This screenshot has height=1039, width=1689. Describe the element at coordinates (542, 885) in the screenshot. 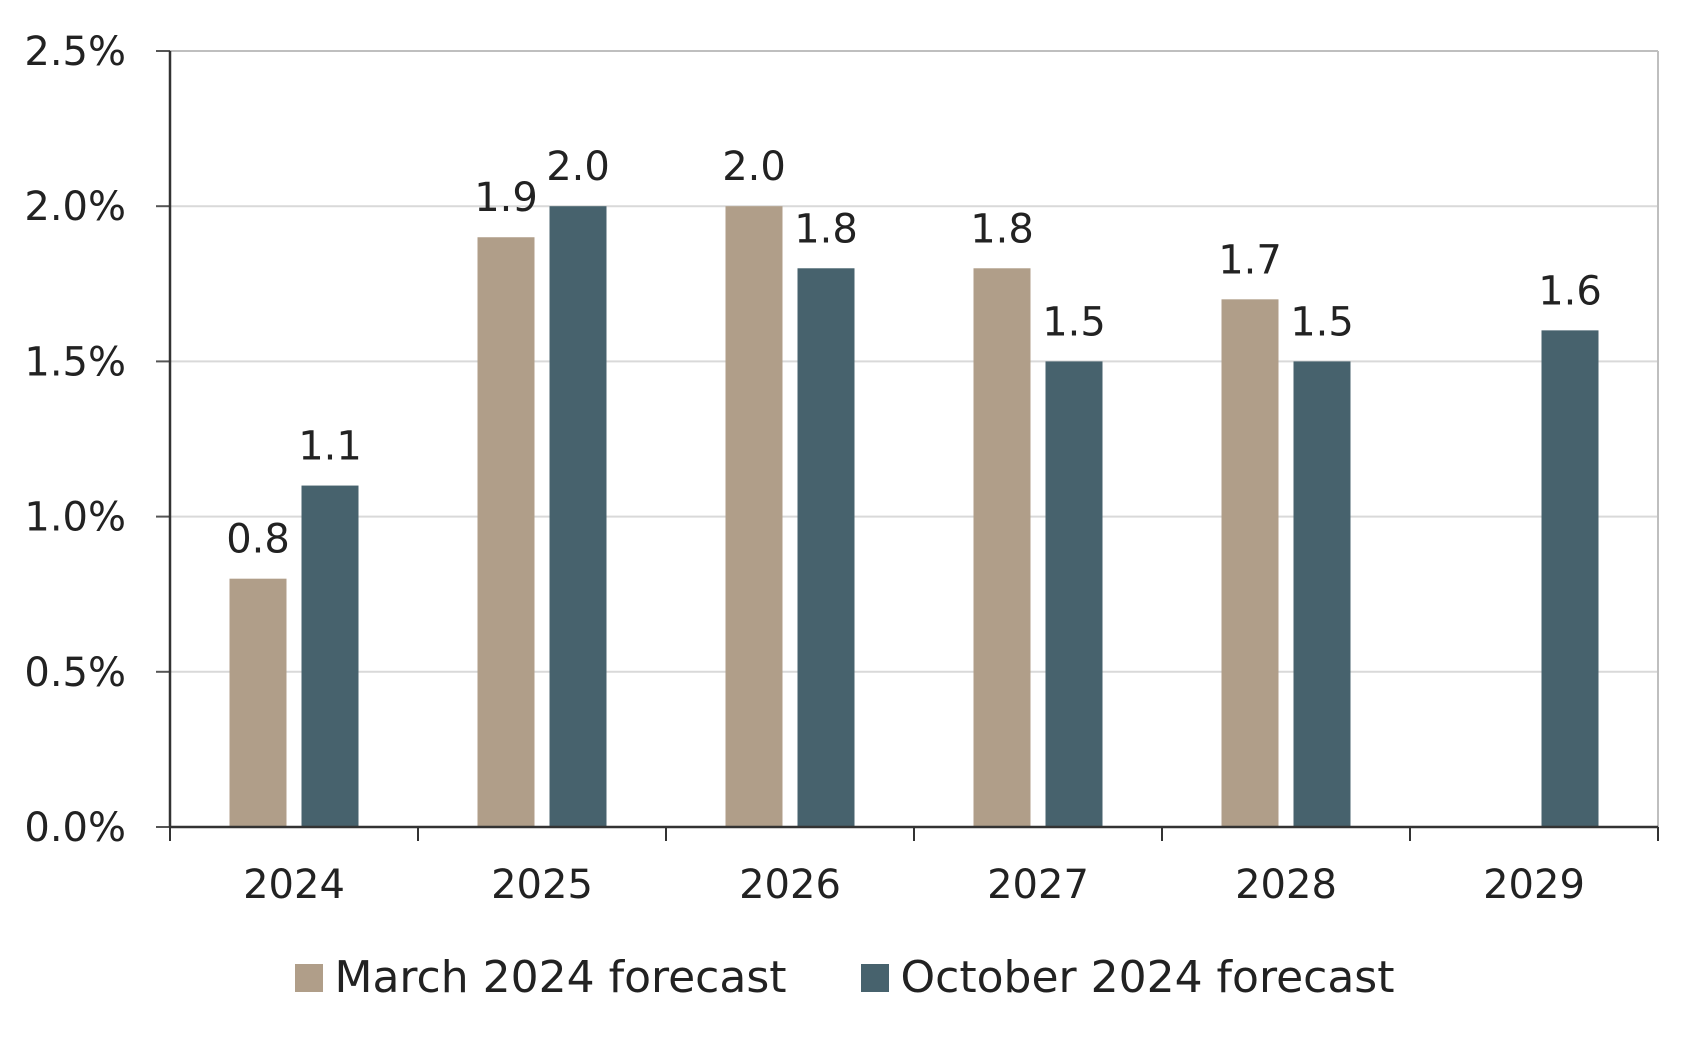

I see `x-tick-label: 2025` at that location.